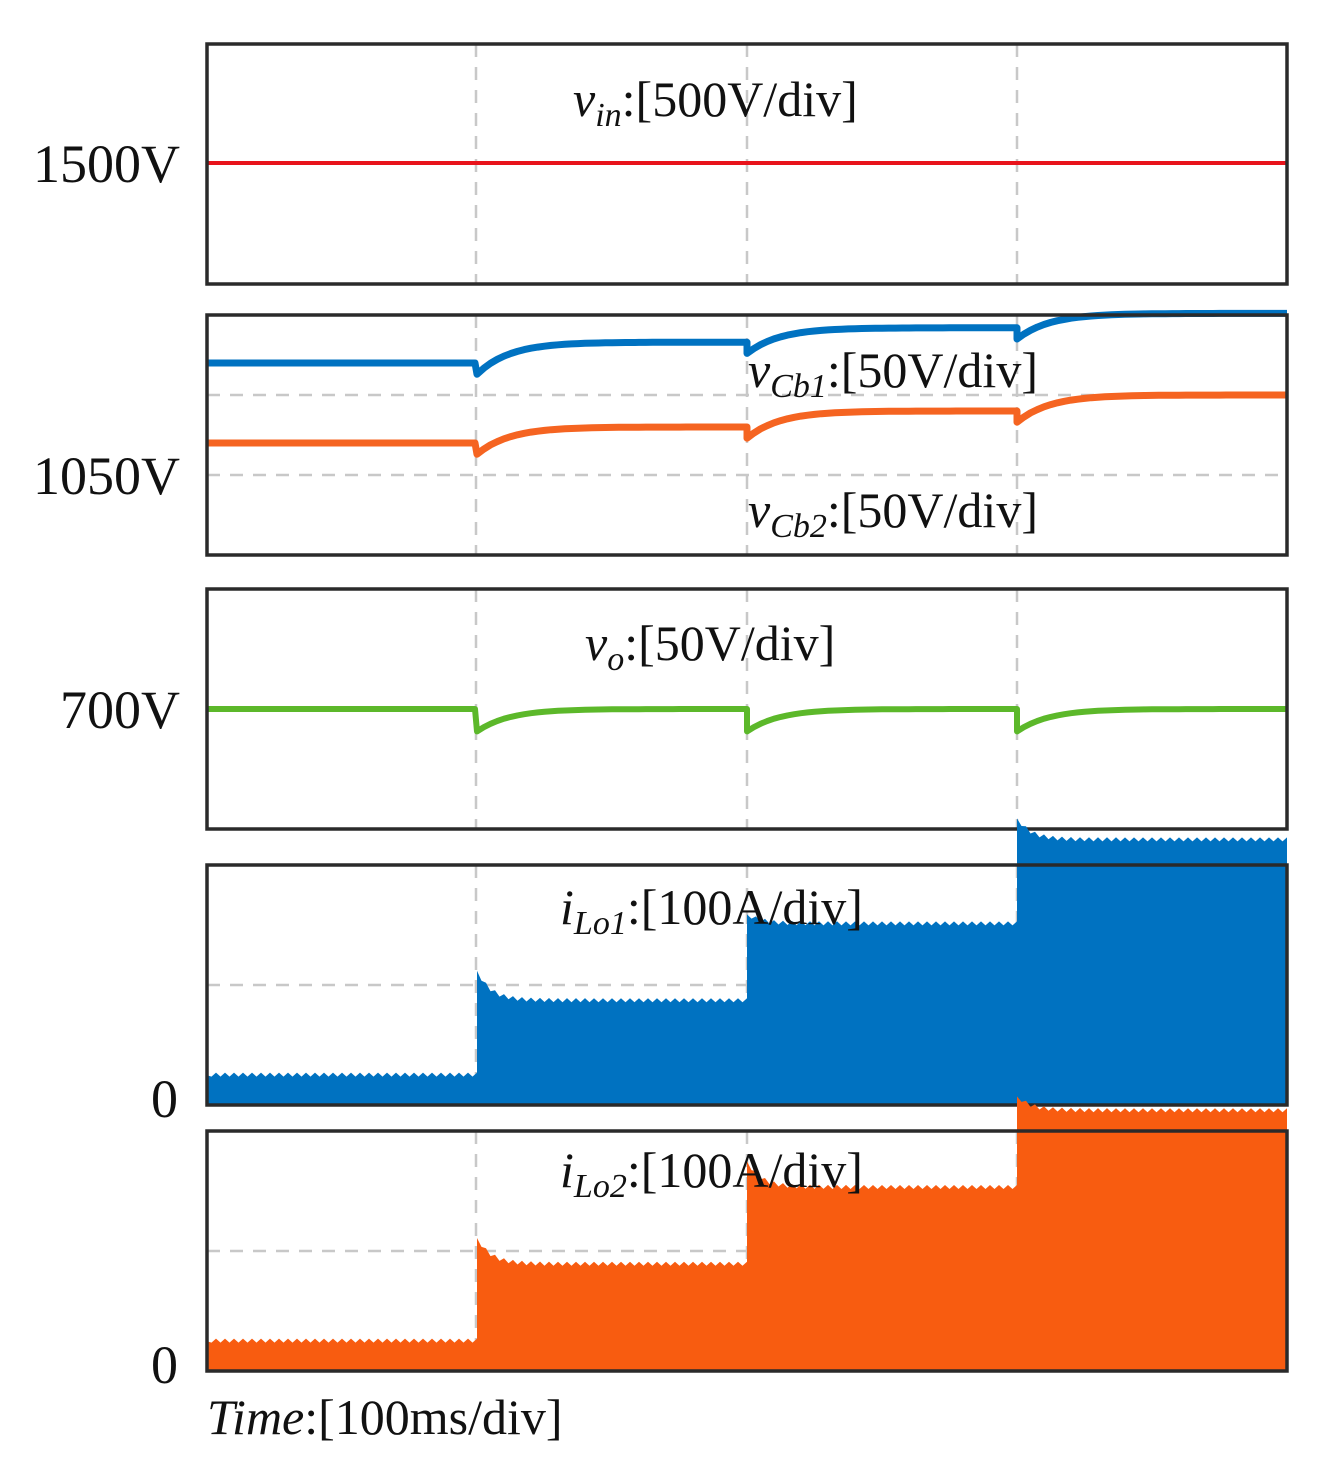 The height and width of the screenshot is (1480, 1324). I want to click on vcb2-label-var: v, so click(759, 510).